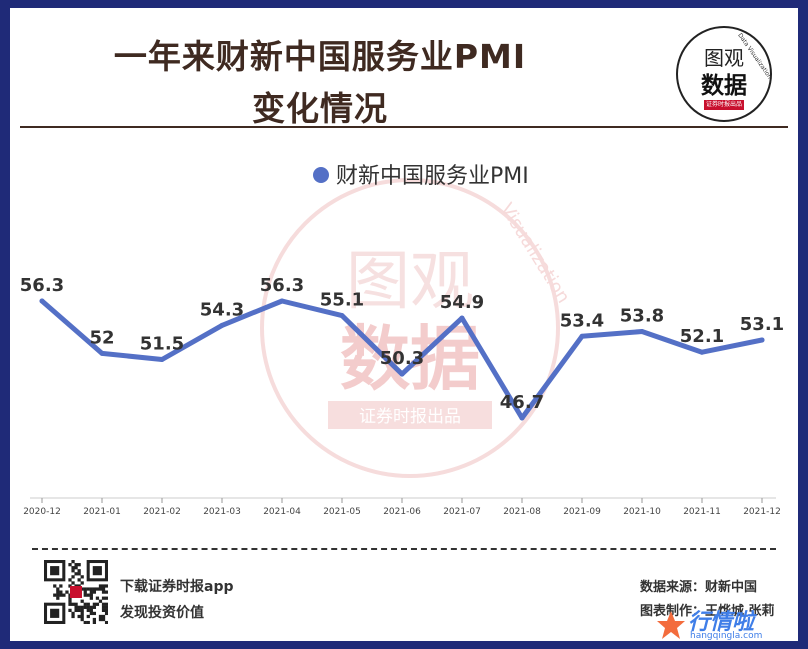 The image size is (808, 649). I want to click on header-divider, so click(404, 127).